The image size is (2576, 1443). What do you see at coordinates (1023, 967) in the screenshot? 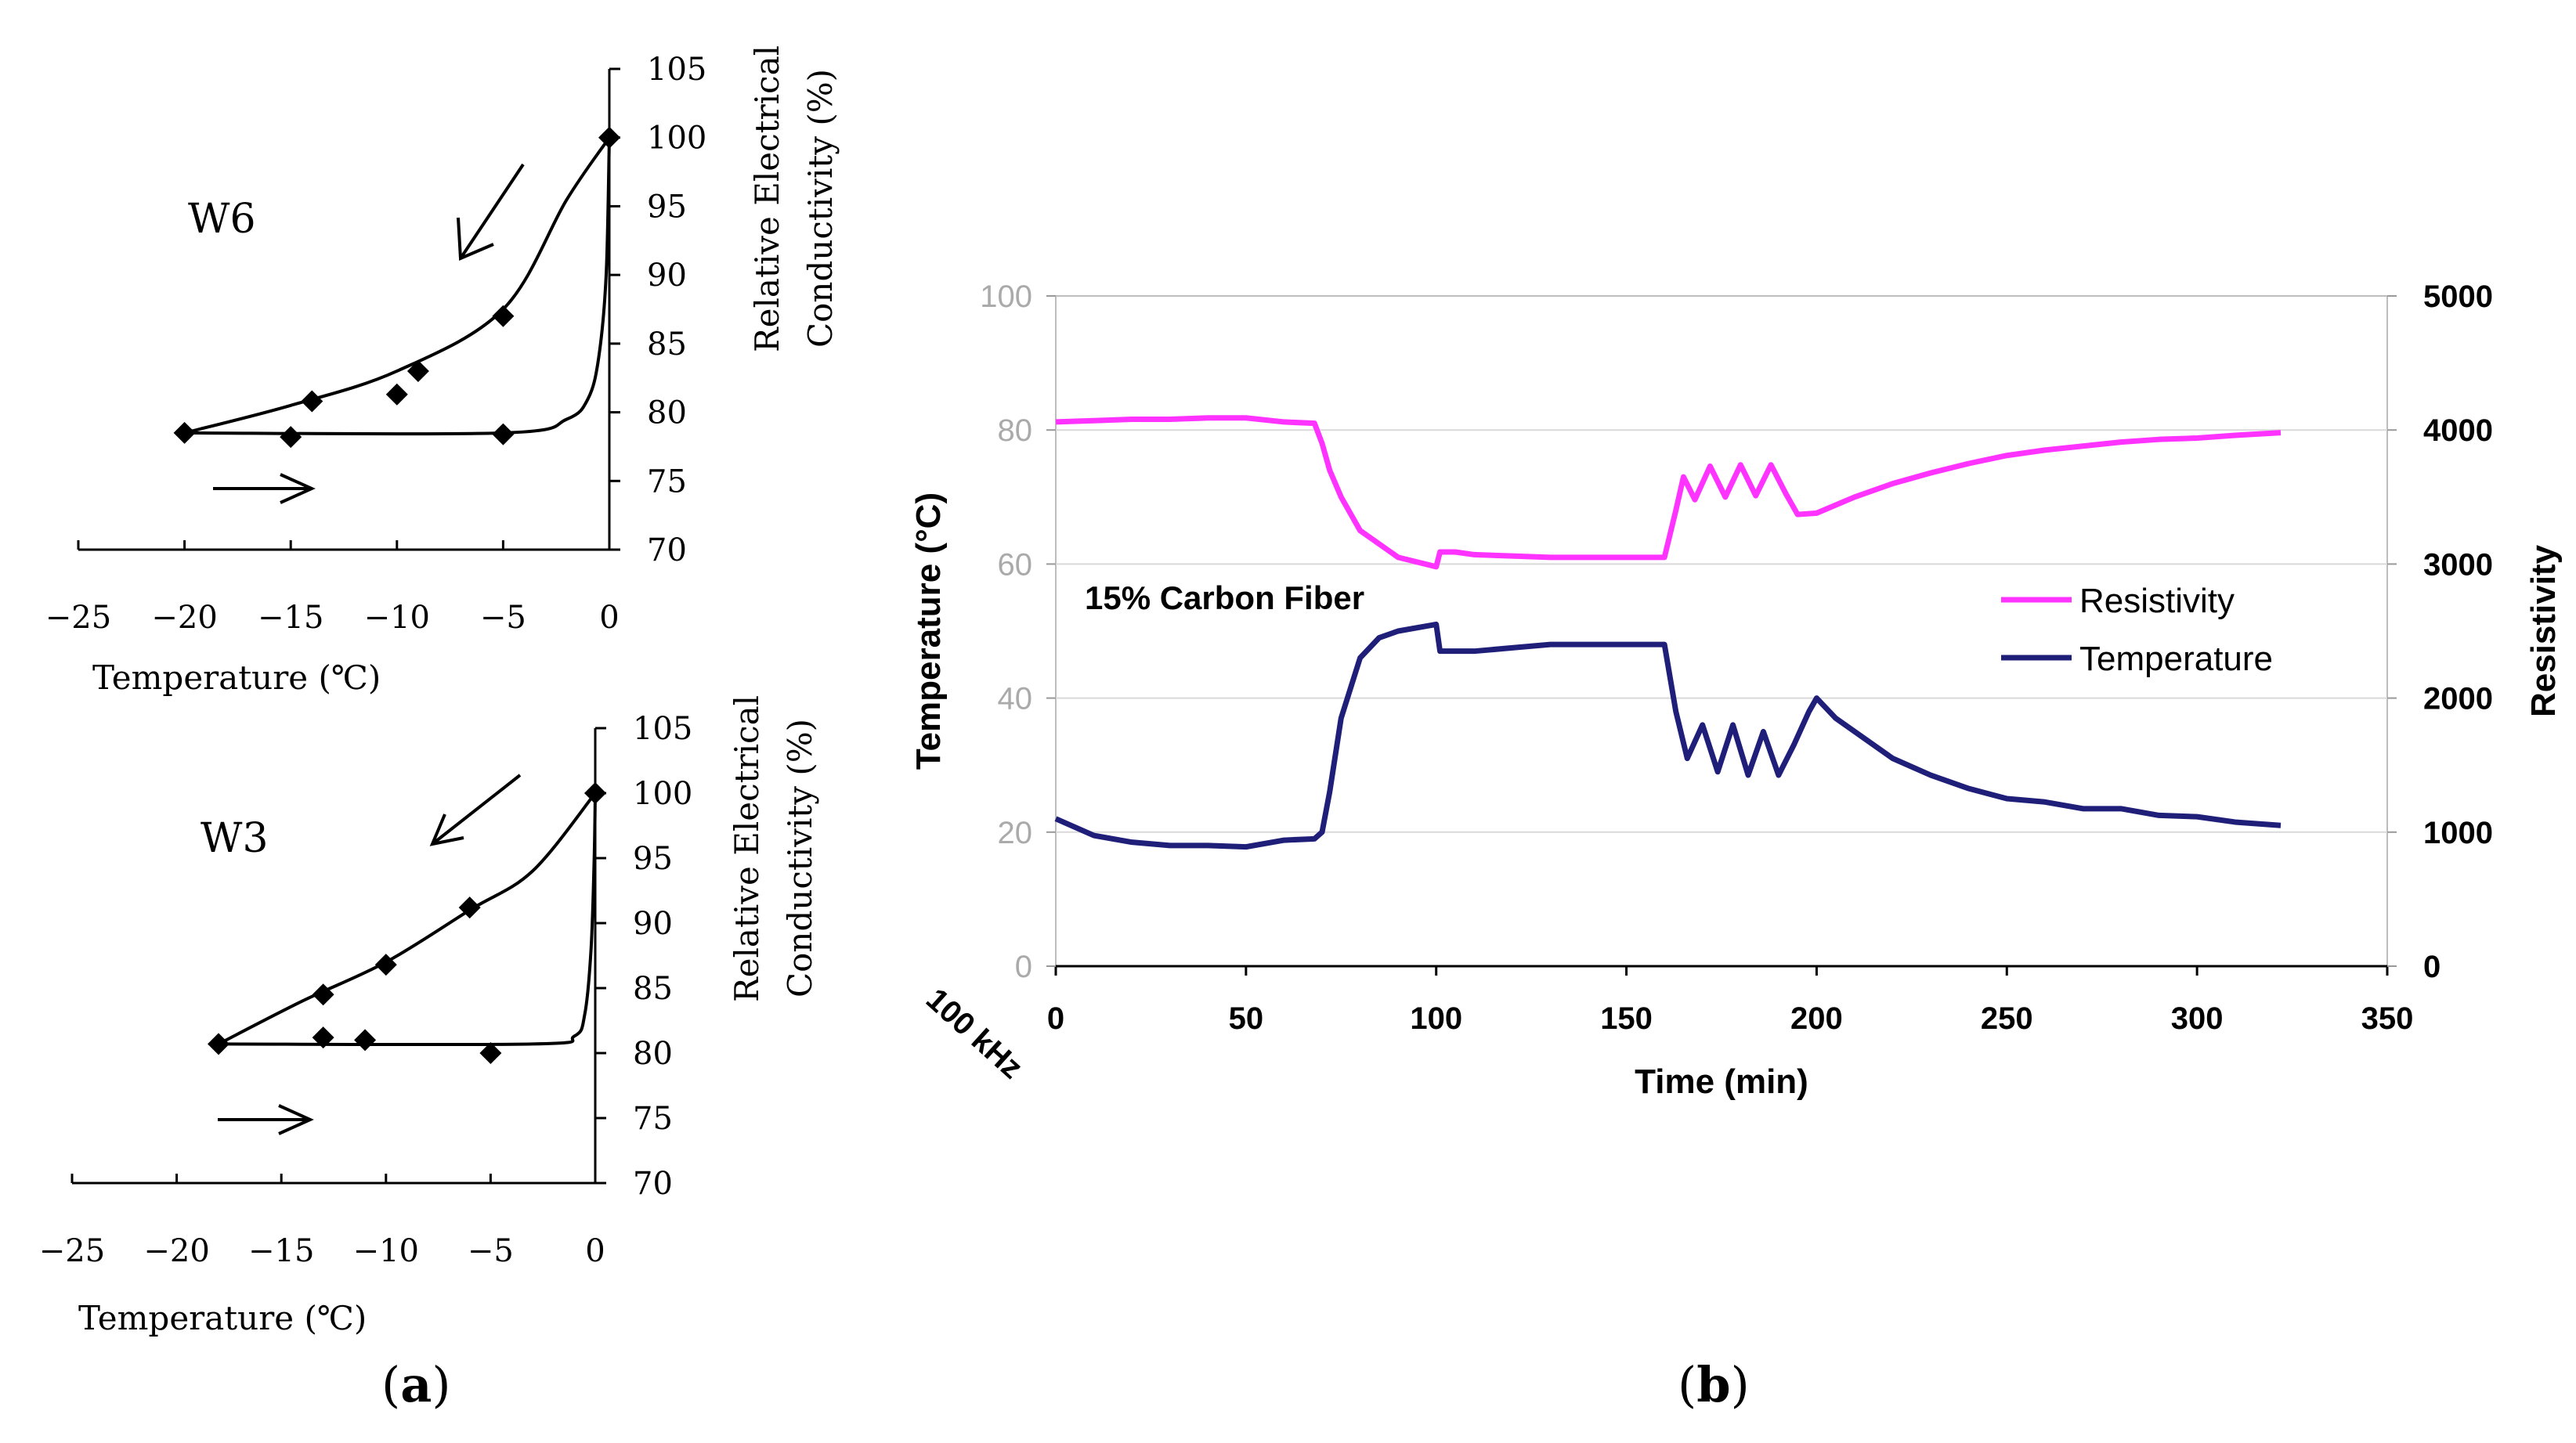
I see `y-tick-label: 0` at bounding box center [1023, 967].